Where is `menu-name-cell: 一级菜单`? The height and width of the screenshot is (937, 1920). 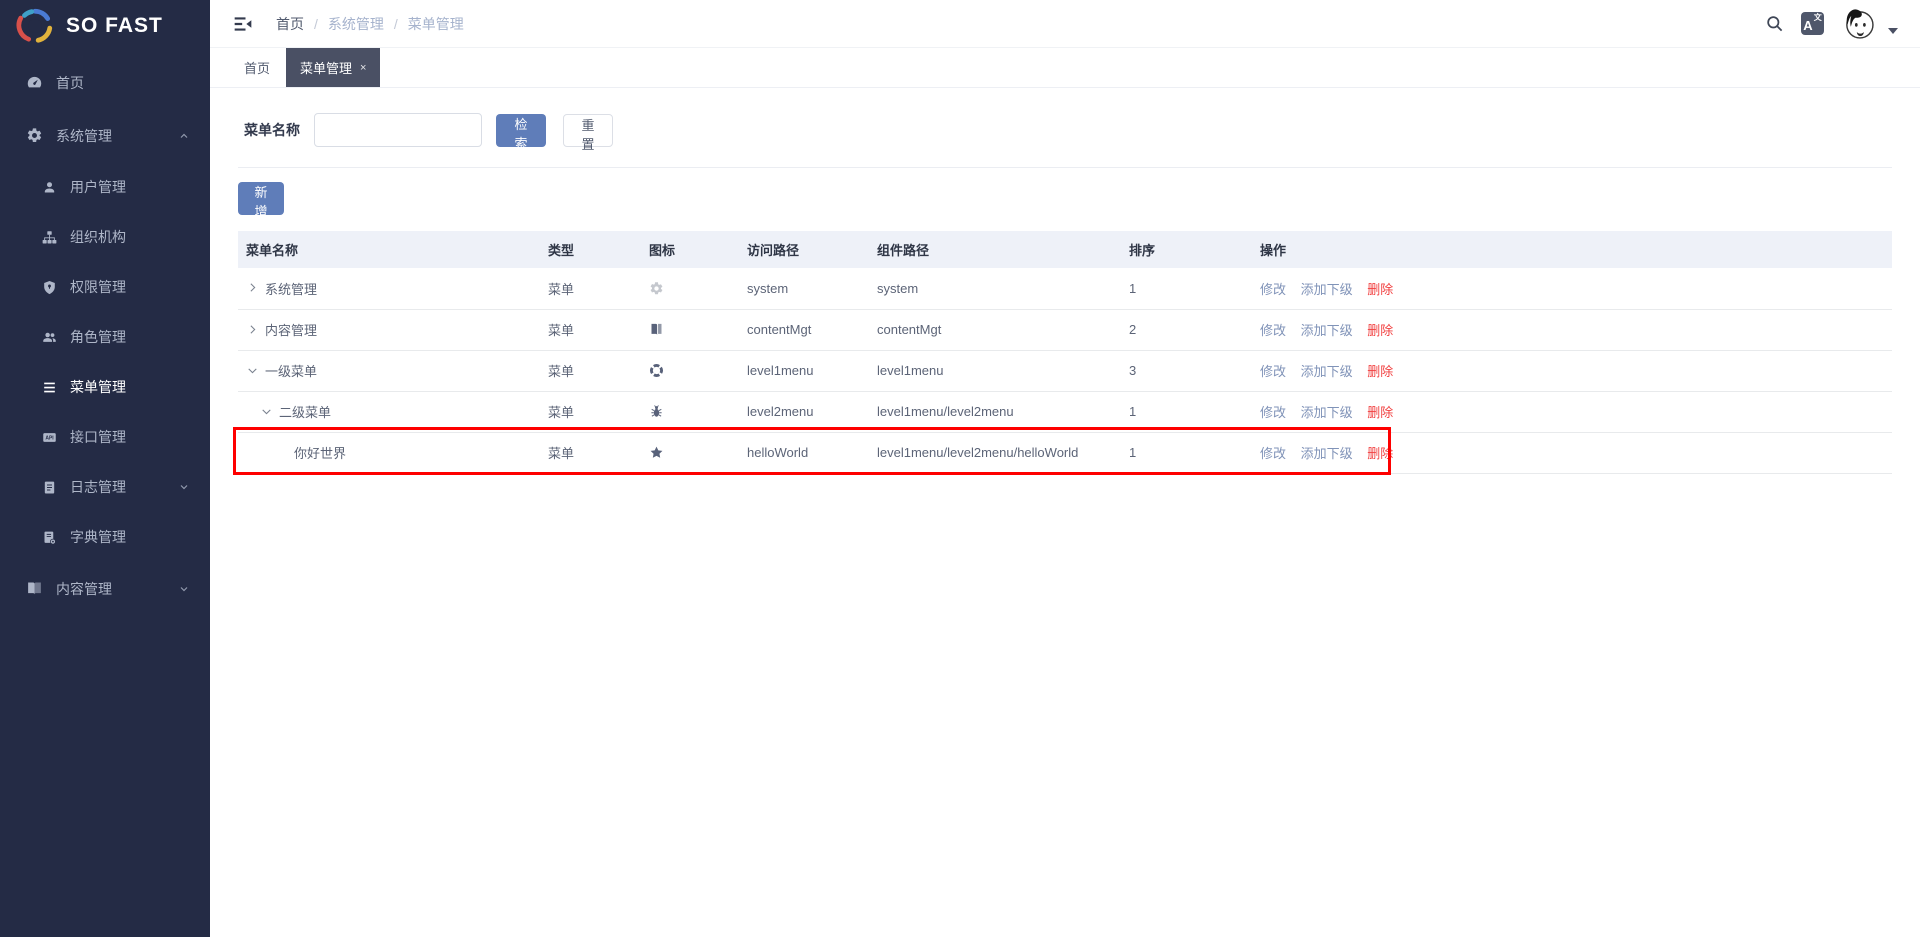 menu-name-cell: 一级菜单 is located at coordinates (291, 371).